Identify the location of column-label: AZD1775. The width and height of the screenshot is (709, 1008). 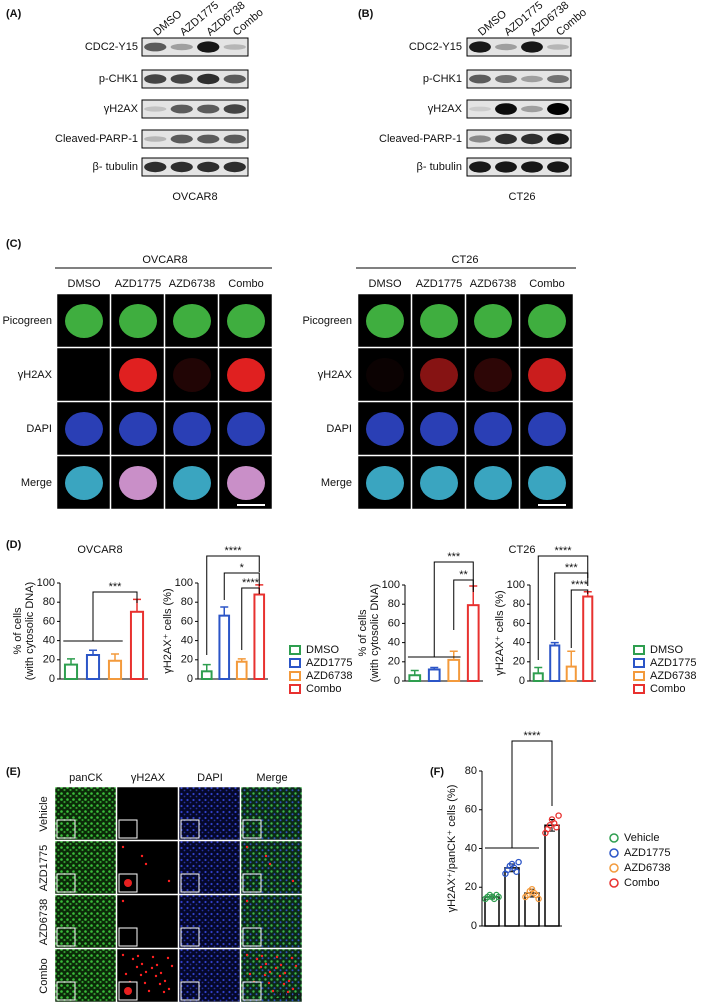
(138, 284).